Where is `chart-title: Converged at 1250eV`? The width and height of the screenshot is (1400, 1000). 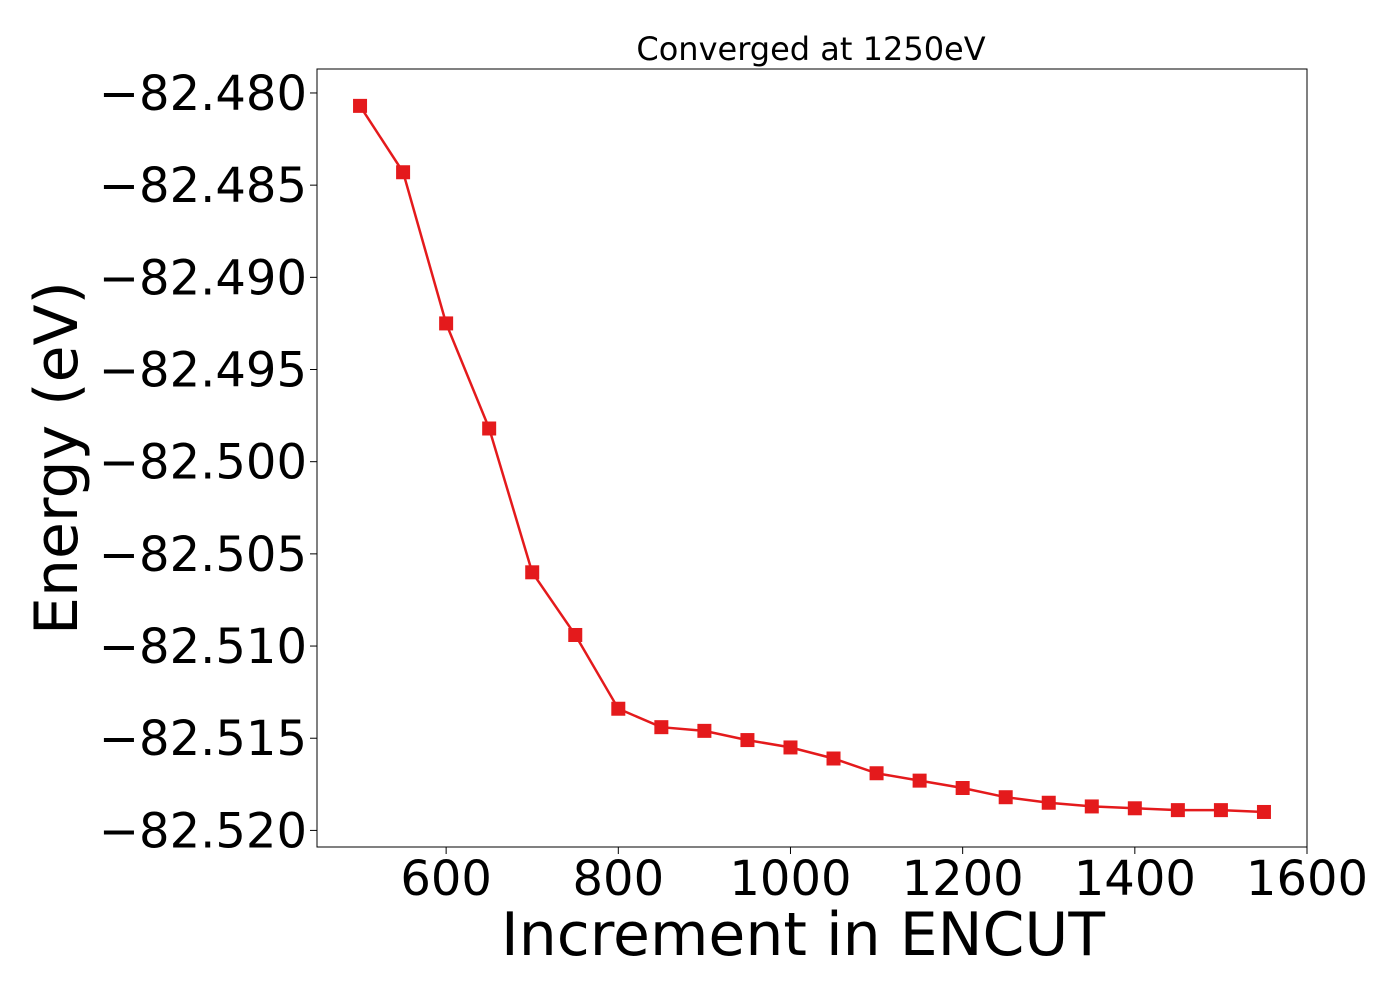 chart-title: Converged at 1250eV is located at coordinates (810, 49).